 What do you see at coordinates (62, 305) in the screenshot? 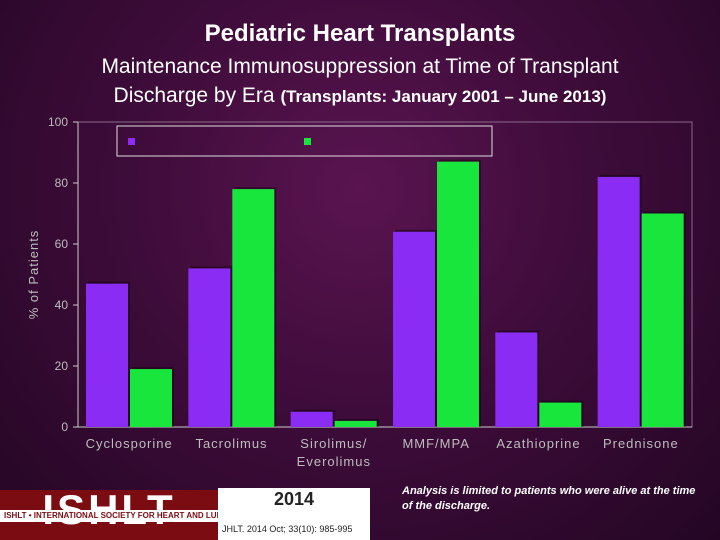
I see `y-tick-label: 40` at bounding box center [62, 305].